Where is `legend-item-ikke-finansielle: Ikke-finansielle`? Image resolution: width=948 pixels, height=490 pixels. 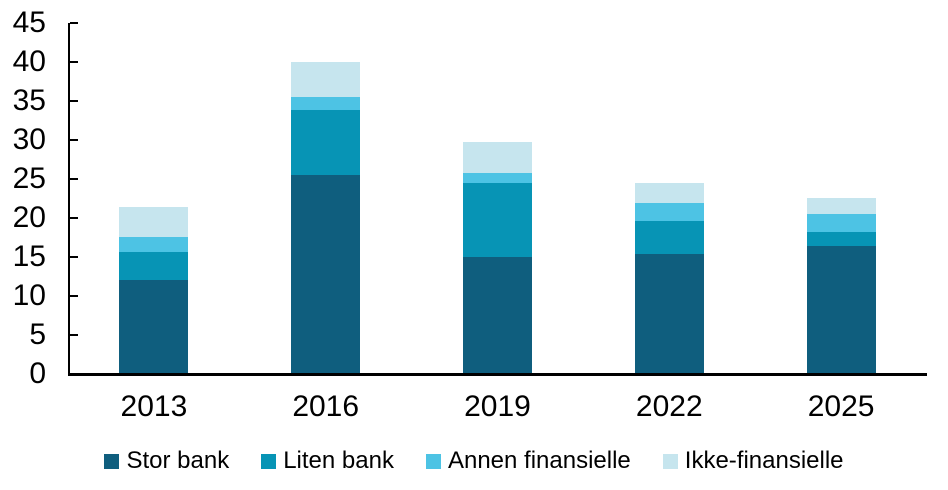 legend-item-ikke-finansielle: Ikke-finansielle is located at coordinates (753, 461).